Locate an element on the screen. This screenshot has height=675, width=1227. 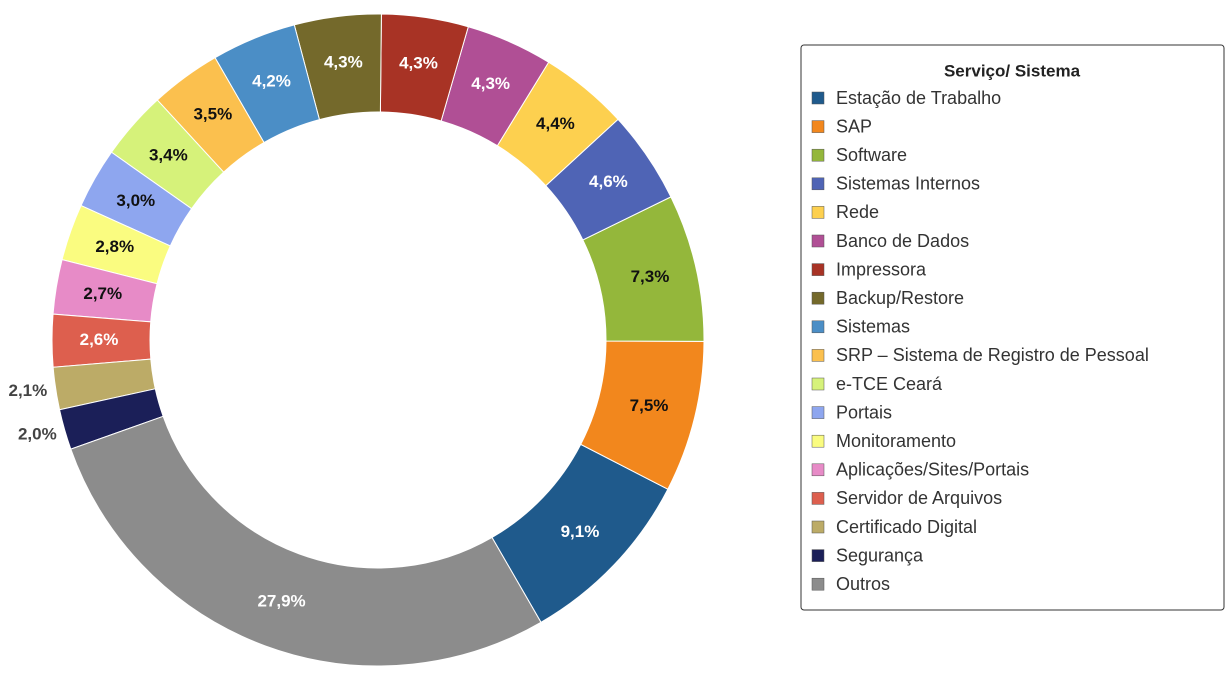
data-label: 3,5% is located at coordinates (212, 114).